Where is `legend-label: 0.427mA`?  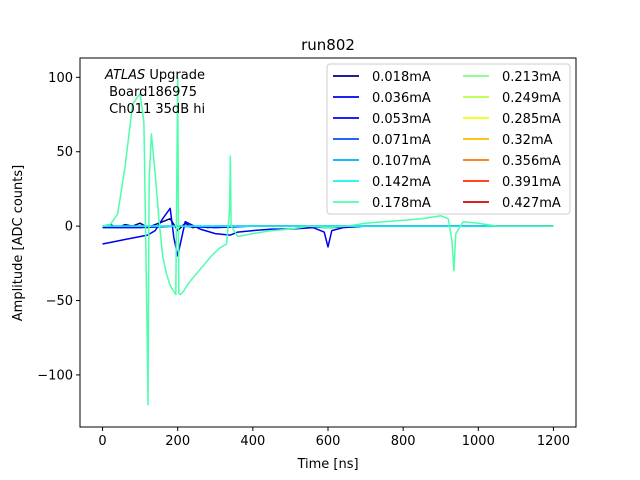 legend-label: 0.427mA is located at coordinates (531, 203).